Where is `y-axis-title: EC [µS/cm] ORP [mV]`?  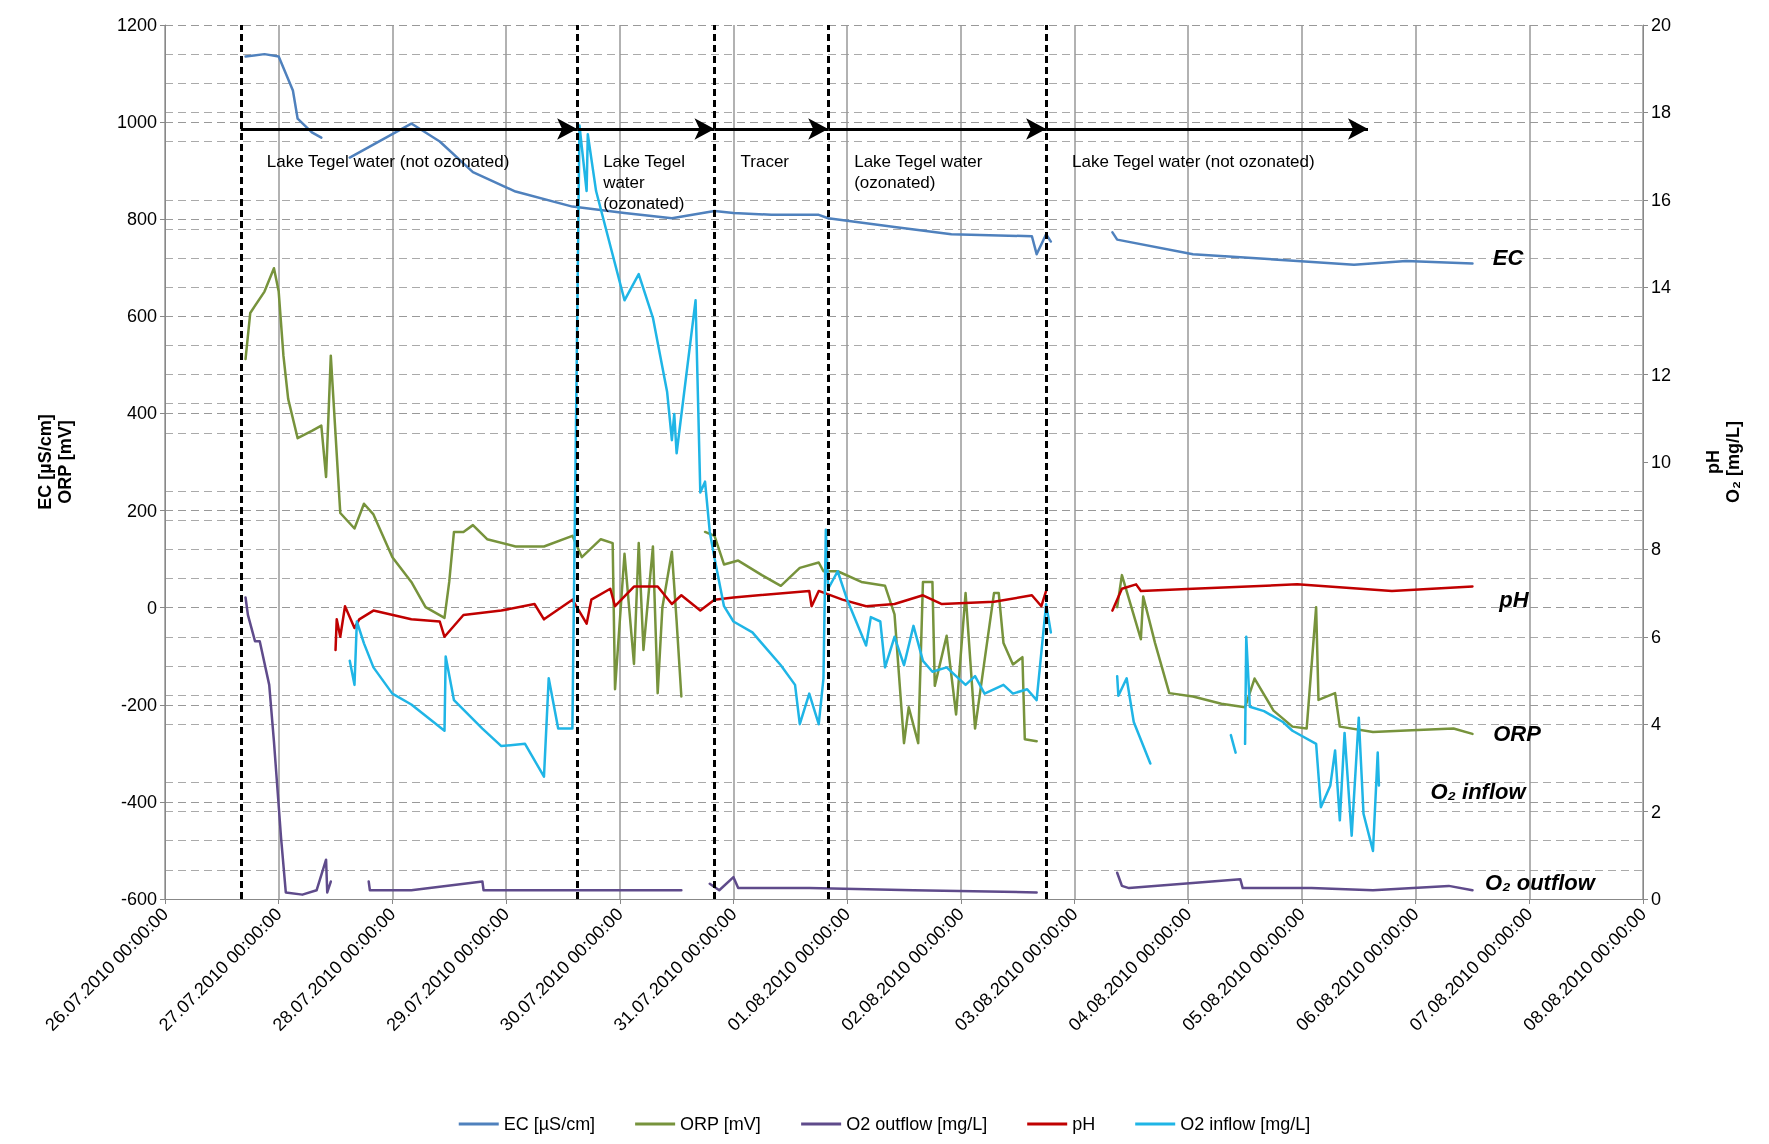
y-axis-title: EC [µS/cm] ORP [mV] is located at coordinates (55, 462).